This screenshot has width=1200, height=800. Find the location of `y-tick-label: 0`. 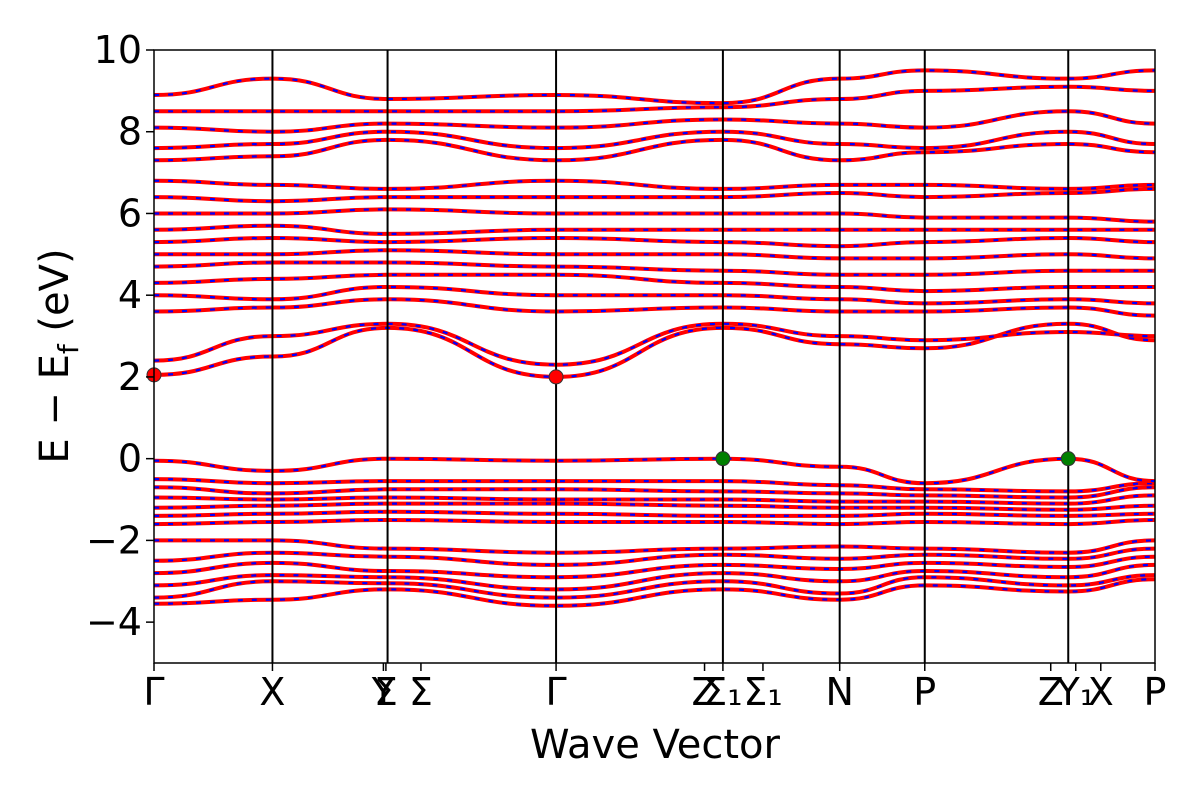

y-tick-label: 0 is located at coordinates (130, 459).